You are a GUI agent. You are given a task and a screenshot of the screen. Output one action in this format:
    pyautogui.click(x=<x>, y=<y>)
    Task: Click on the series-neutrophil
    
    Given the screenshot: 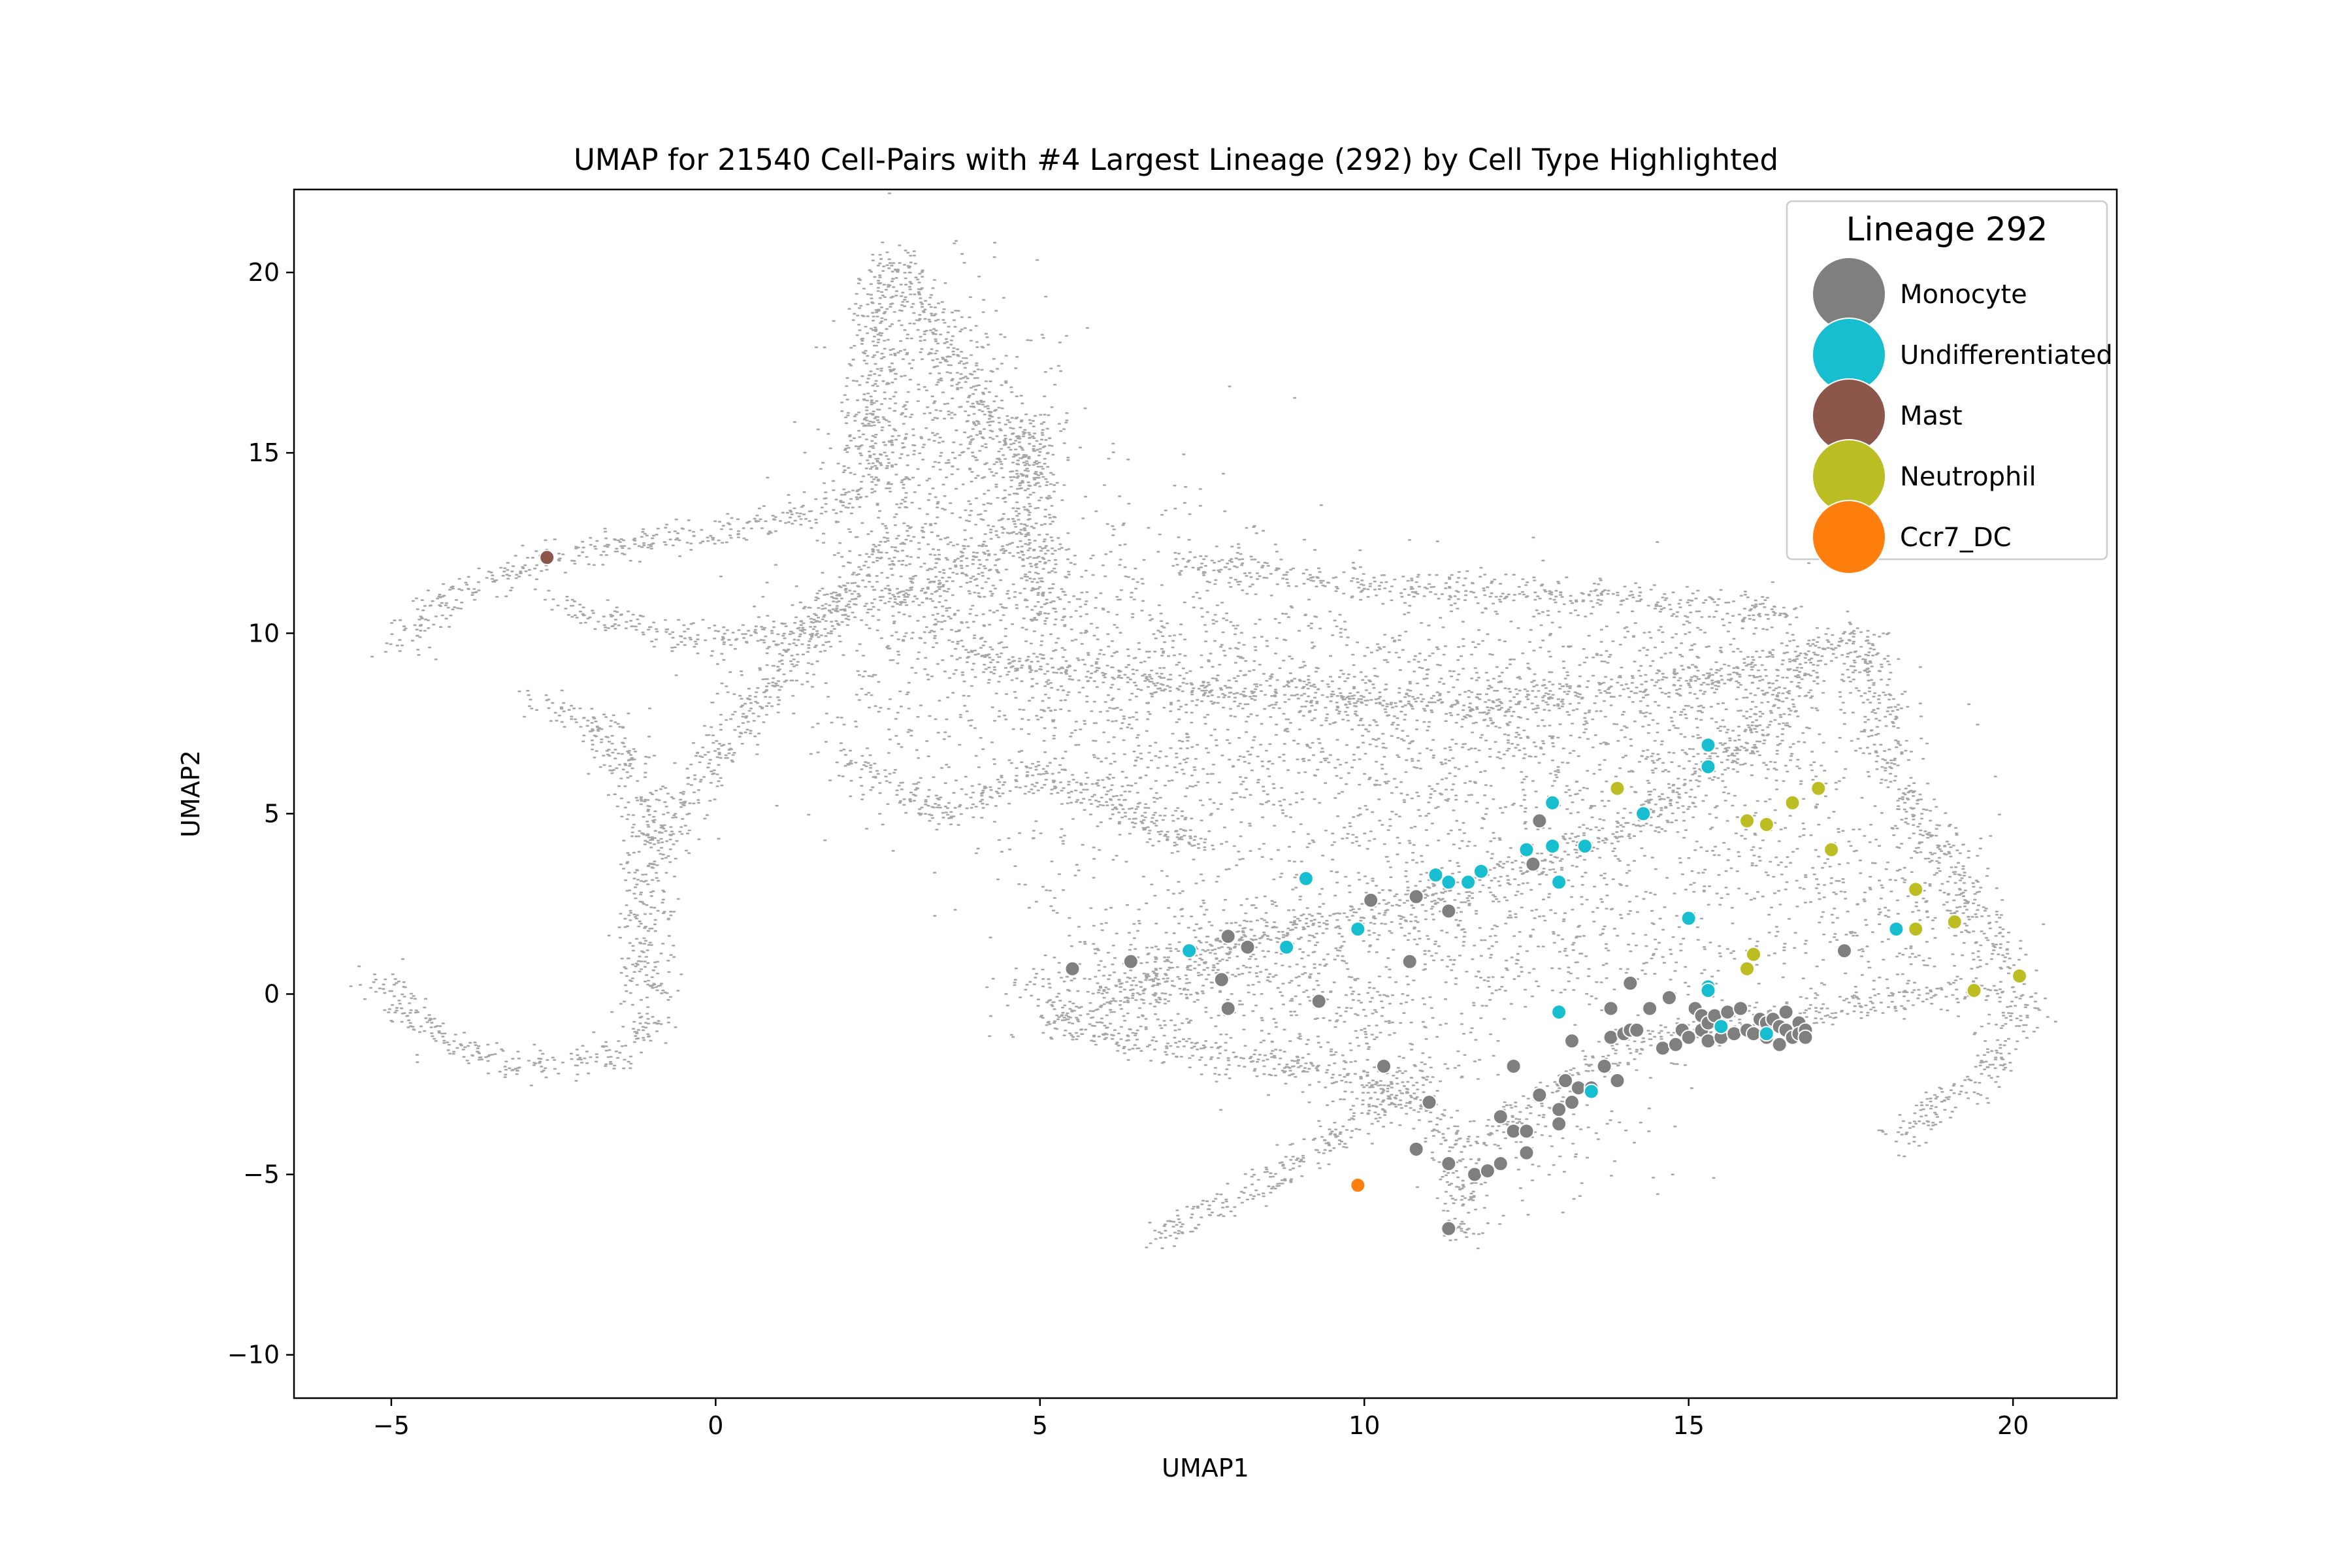 What is the action you would take?
    pyautogui.click(x=1818, y=889)
    